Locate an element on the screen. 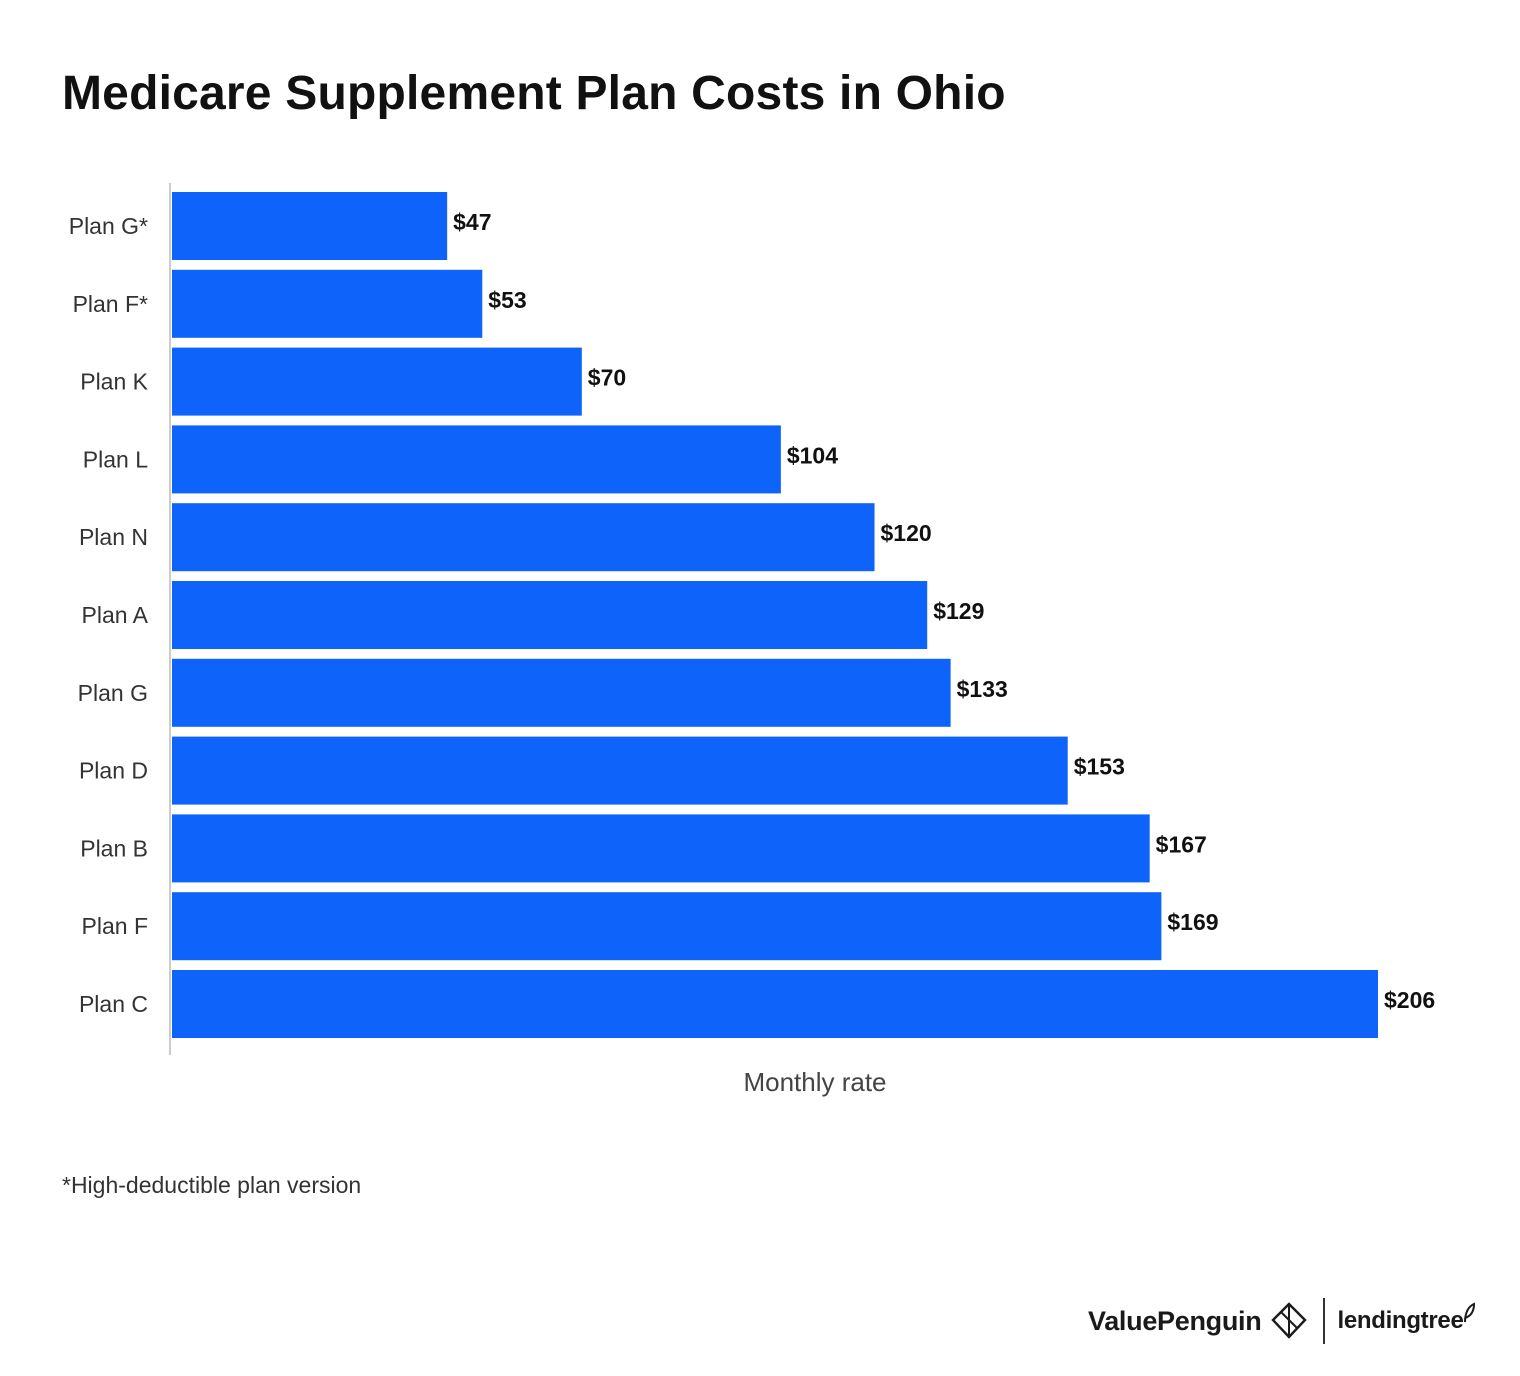  y-tick-label: Plan D is located at coordinates (113, 771).